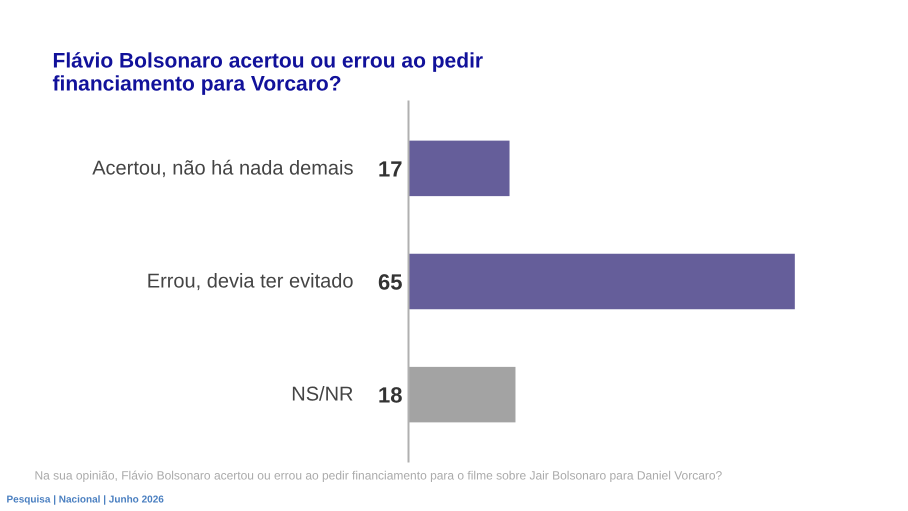 This screenshot has width=908, height=511. Describe the element at coordinates (390, 169) in the screenshot. I see `data-label: 17` at that location.